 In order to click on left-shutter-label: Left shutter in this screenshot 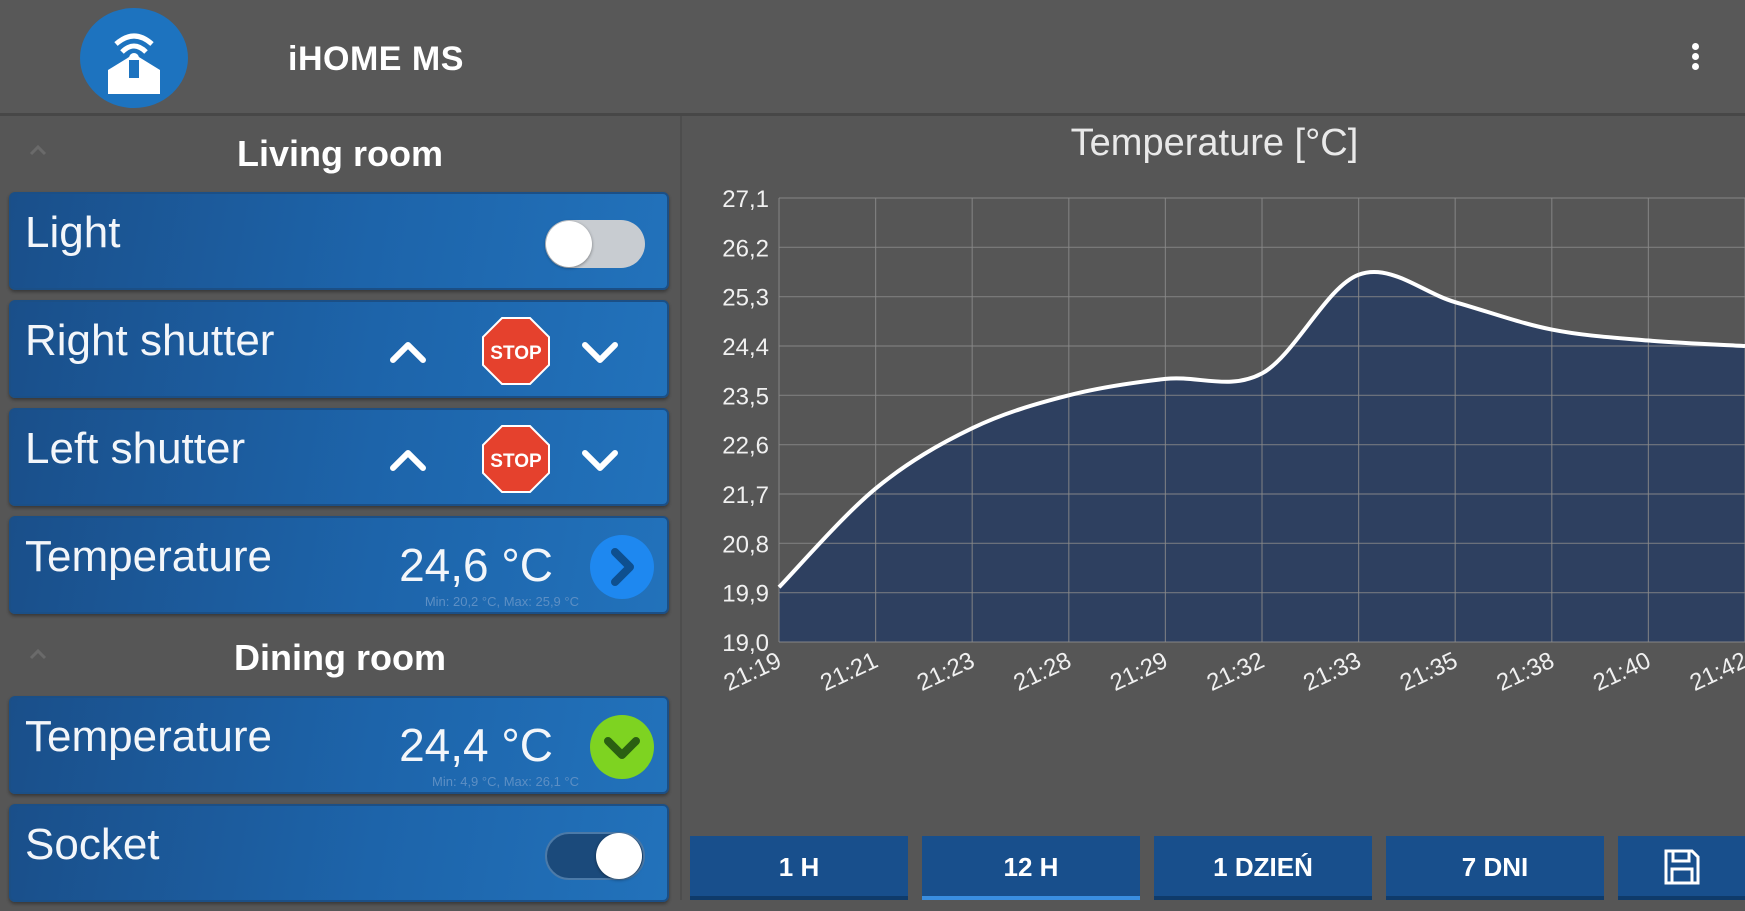, I will do `click(135, 449)`.